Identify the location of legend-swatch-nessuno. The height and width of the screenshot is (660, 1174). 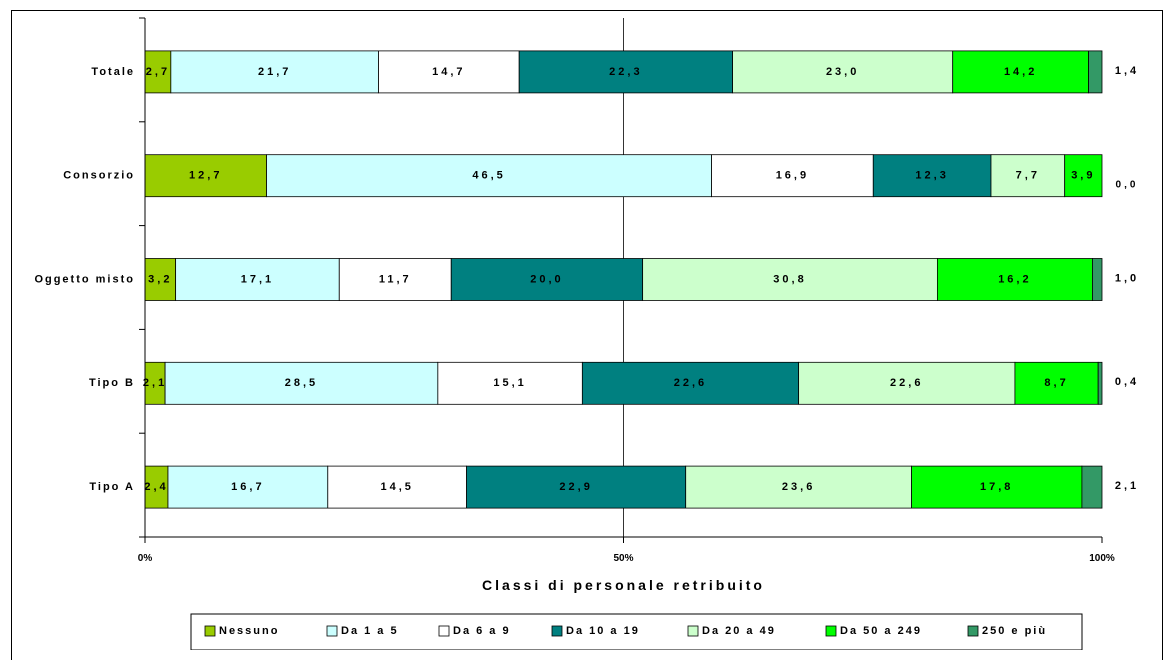
(210, 631).